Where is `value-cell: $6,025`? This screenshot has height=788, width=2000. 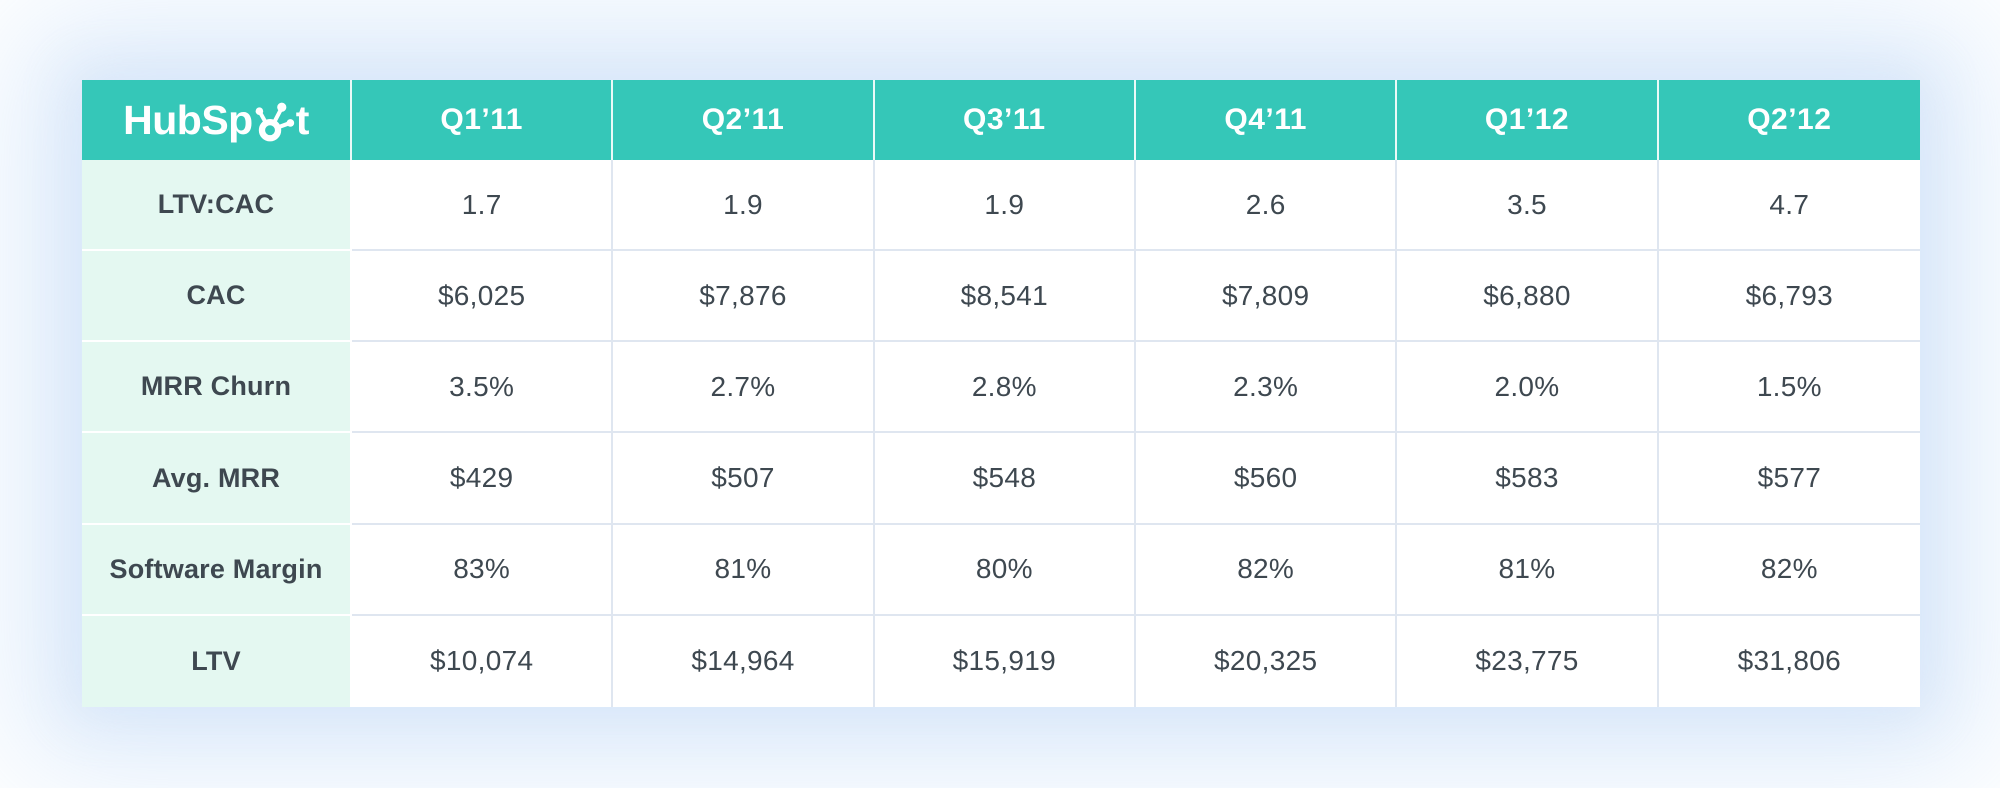
value-cell: $6,025 is located at coordinates (483, 297).